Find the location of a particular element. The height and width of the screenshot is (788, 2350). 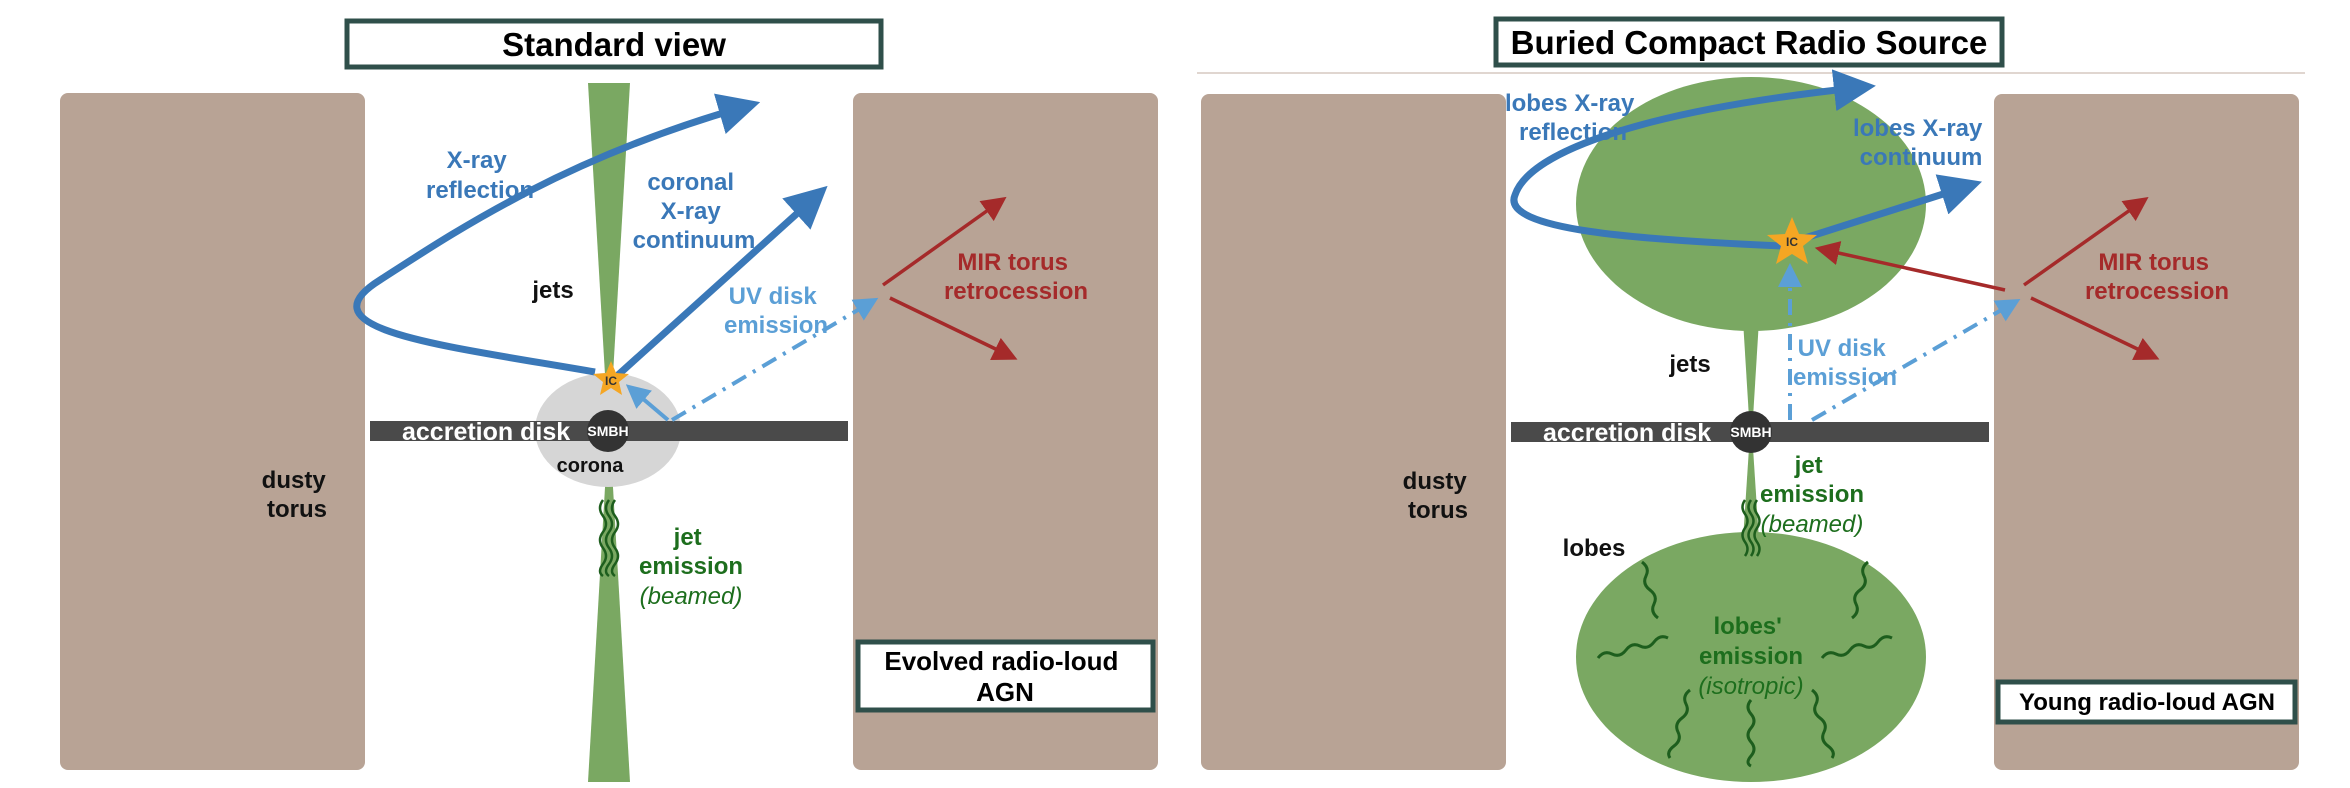

left-mir-arrow-down is located at coordinates (953, 328).